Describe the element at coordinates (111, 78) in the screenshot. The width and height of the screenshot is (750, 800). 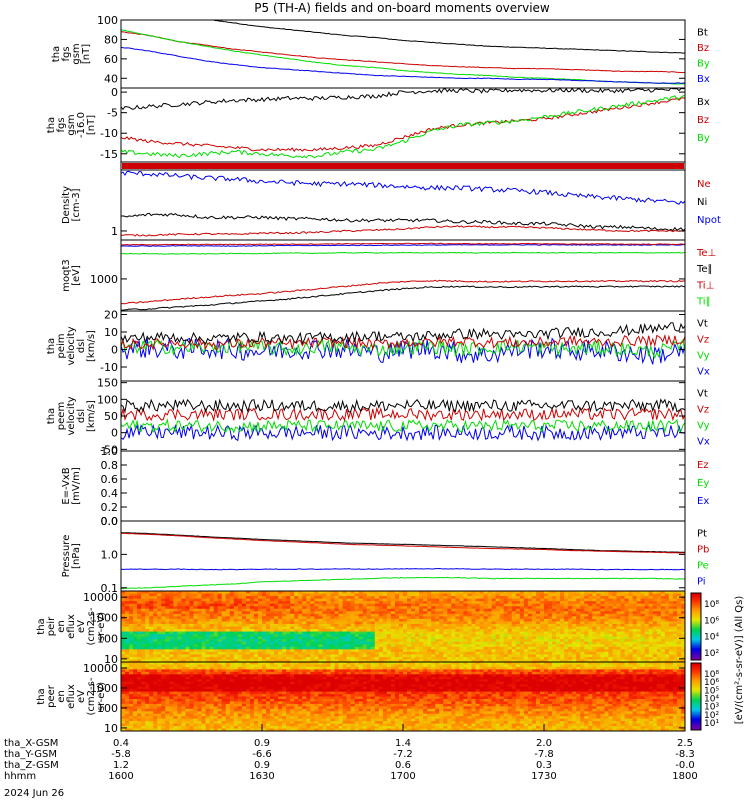
I see `y-tick-label: 40` at that location.